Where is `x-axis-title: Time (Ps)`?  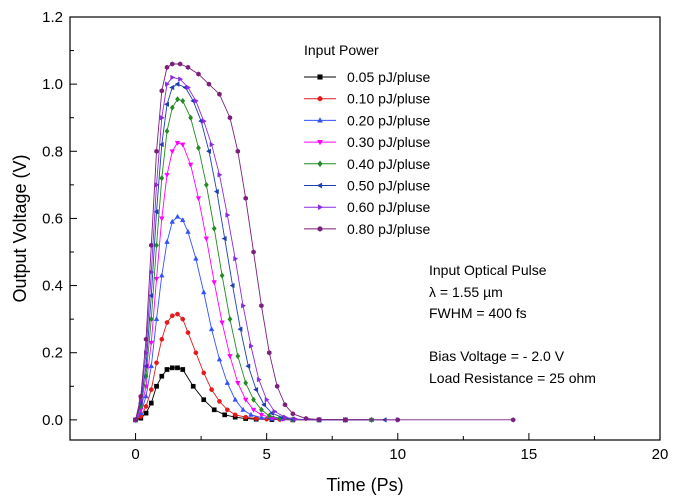
x-axis-title: Time (Ps) is located at coordinates (364, 485).